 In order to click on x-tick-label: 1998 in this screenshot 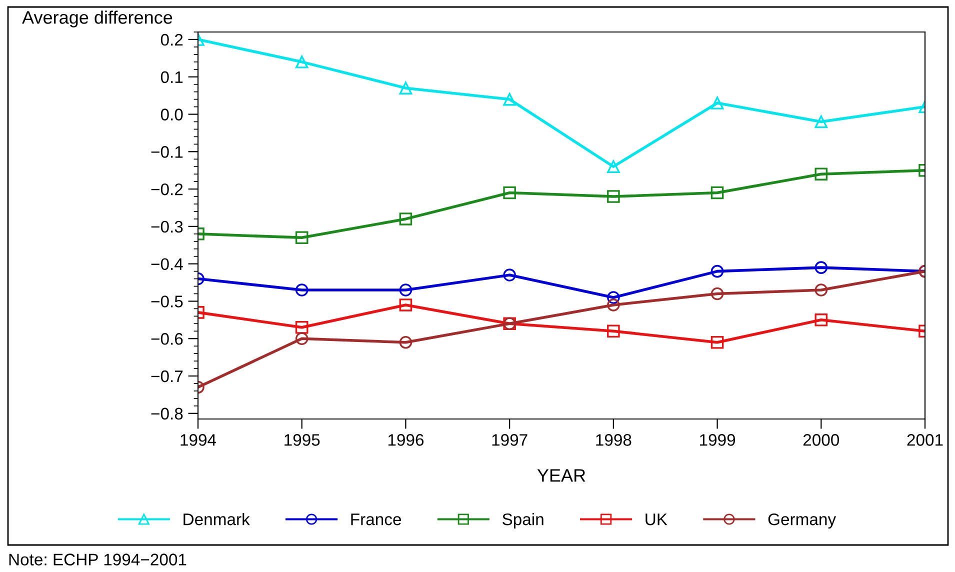, I will do `click(614, 440)`.